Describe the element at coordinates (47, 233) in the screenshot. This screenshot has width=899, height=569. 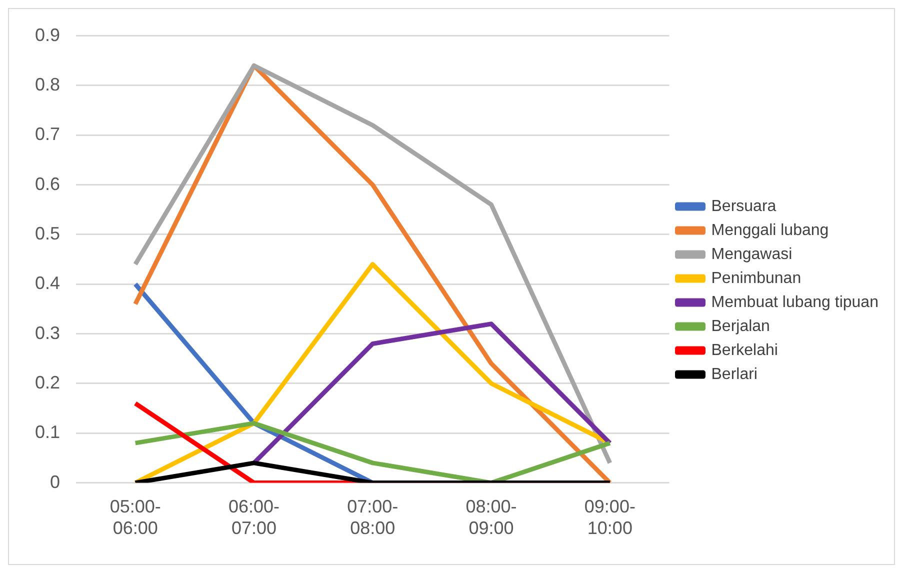
I see `y-tick-label: 0.5` at that location.